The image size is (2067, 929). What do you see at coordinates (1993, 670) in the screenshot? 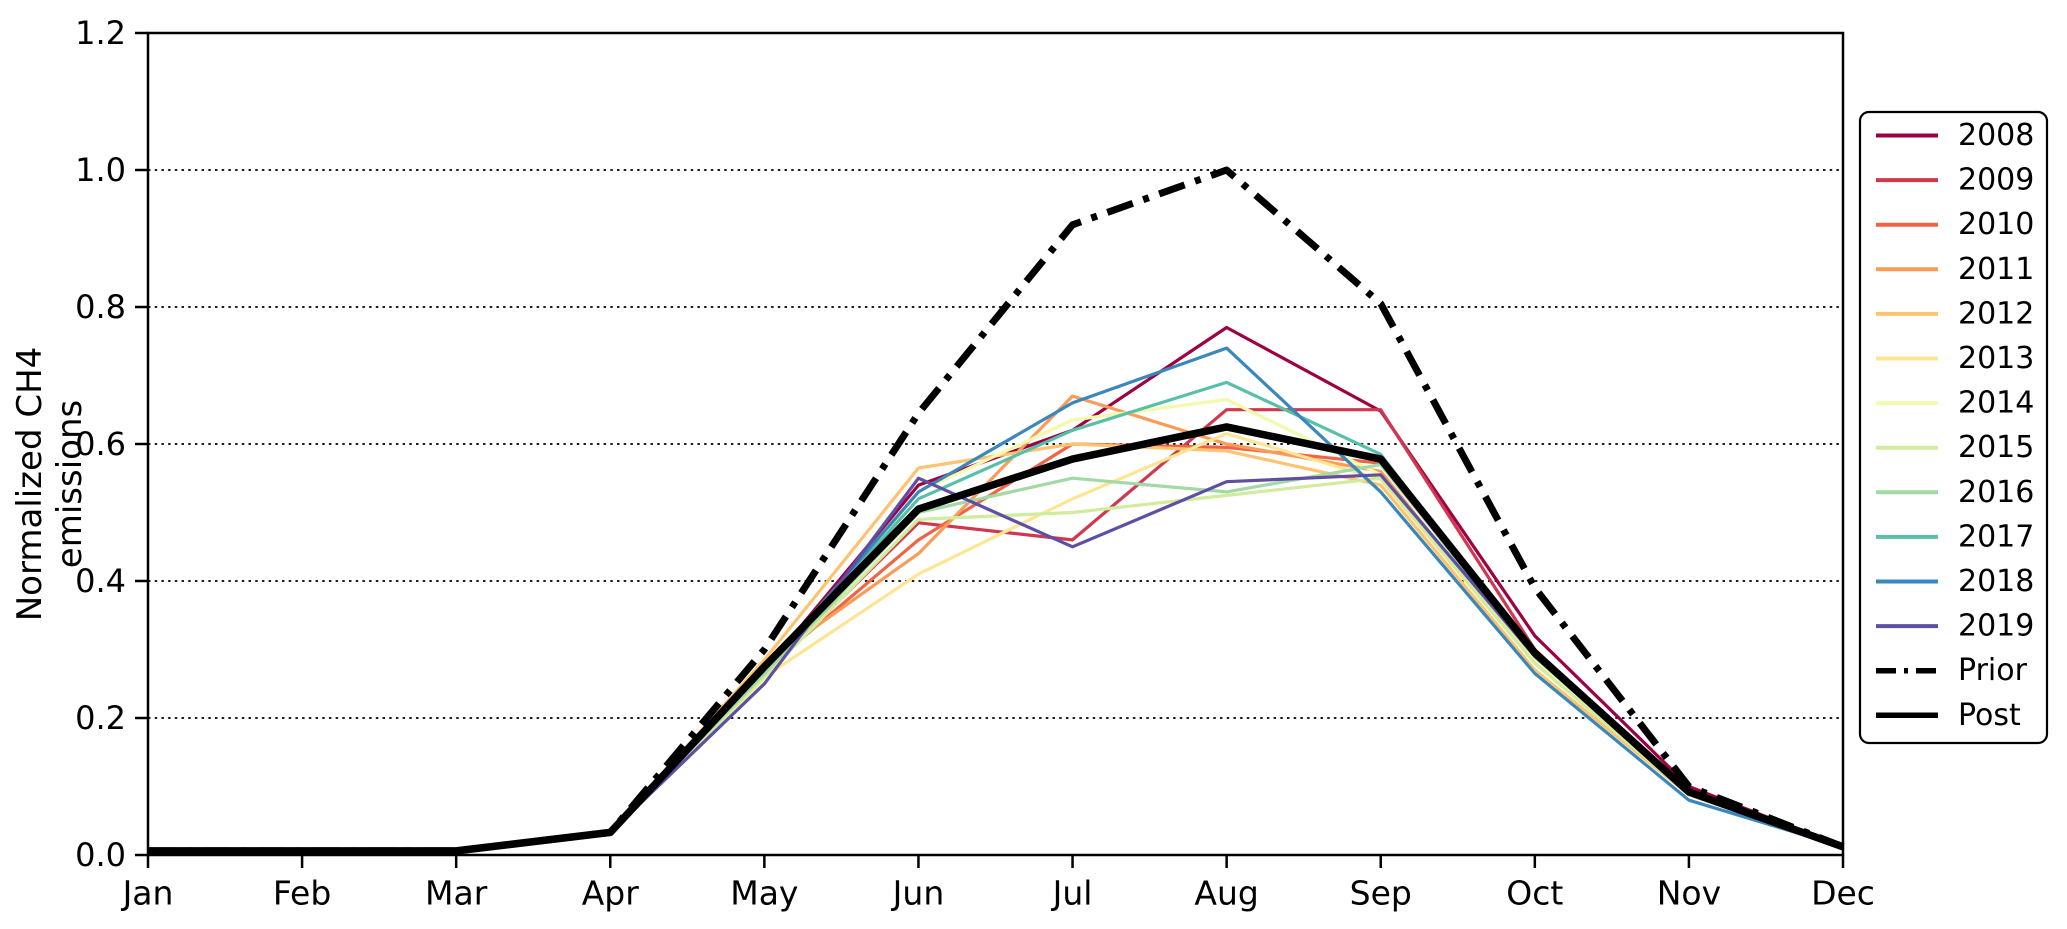
I see `legend-label-prior: Prior` at bounding box center [1993, 670].